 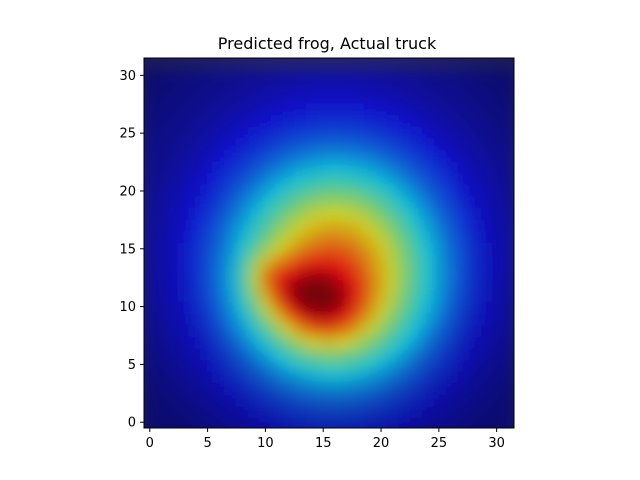 I want to click on y-tick-label: 0, so click(x=132, y=423).